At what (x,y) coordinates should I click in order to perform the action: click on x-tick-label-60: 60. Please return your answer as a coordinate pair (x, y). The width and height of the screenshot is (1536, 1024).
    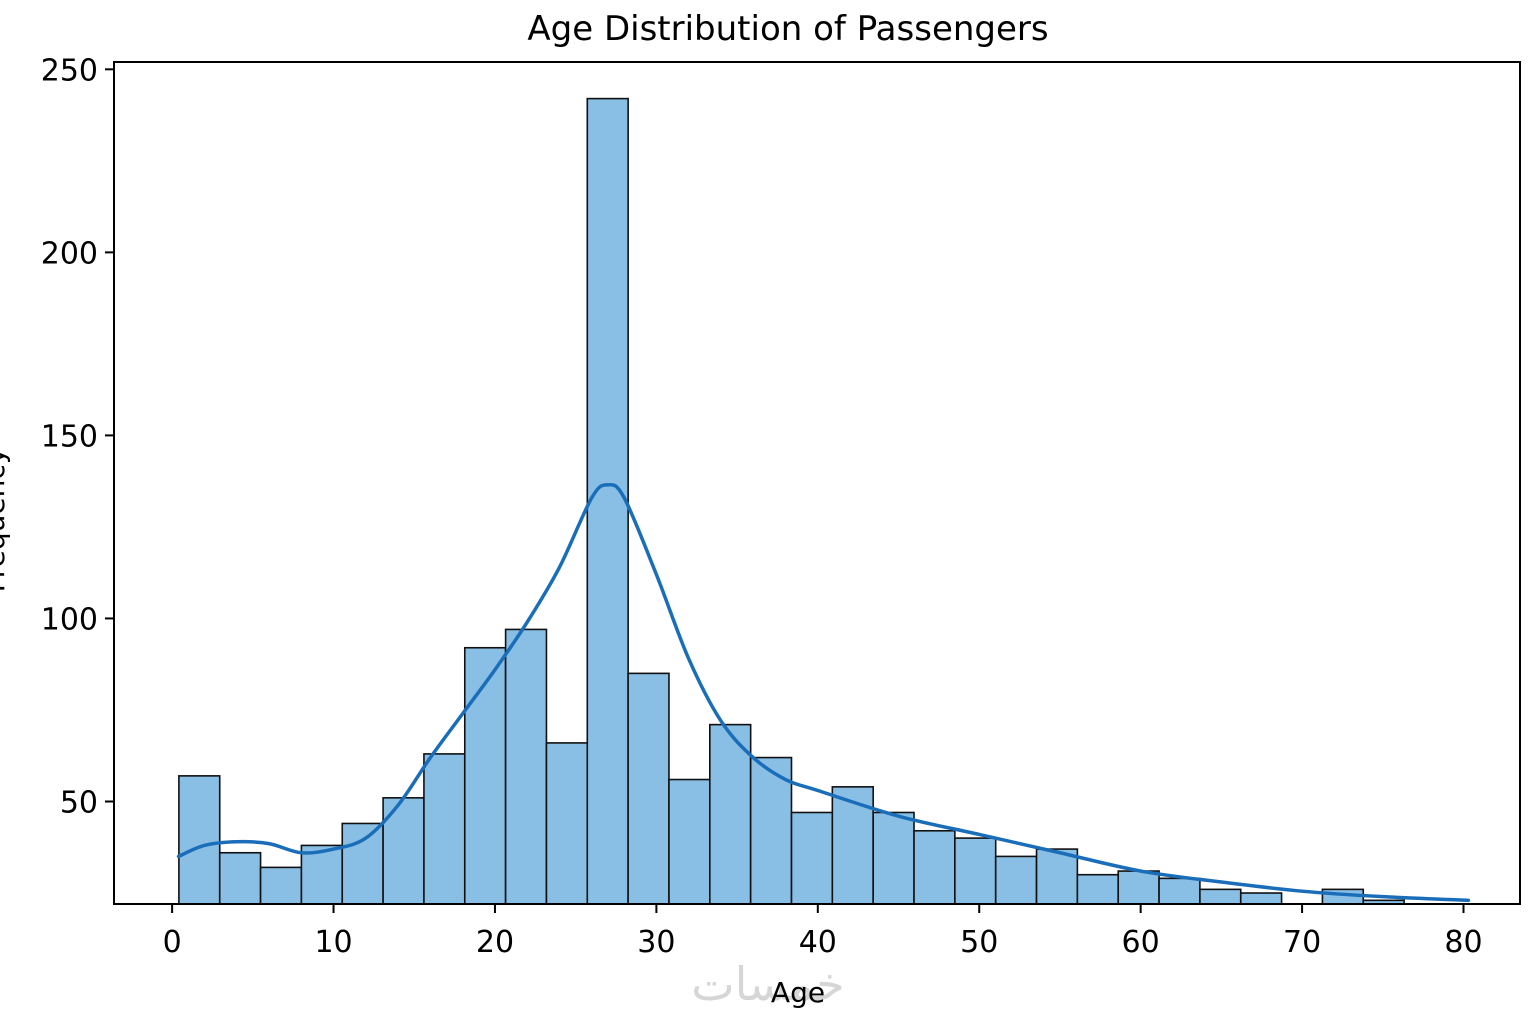
    Looking at the image, I should click on (1141, 942).